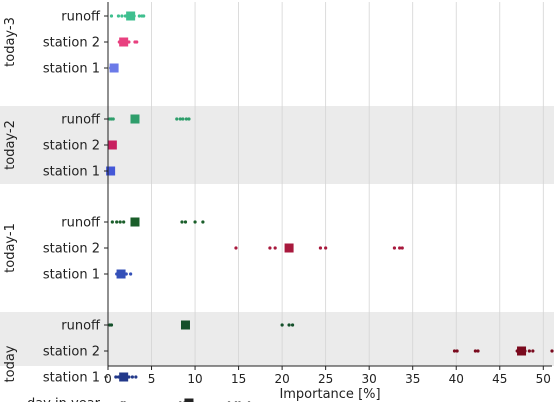  Describe the element at coordinates (71, 275) in the screenshot. I see `row-label-today-1-station-1: station 1` at that location.